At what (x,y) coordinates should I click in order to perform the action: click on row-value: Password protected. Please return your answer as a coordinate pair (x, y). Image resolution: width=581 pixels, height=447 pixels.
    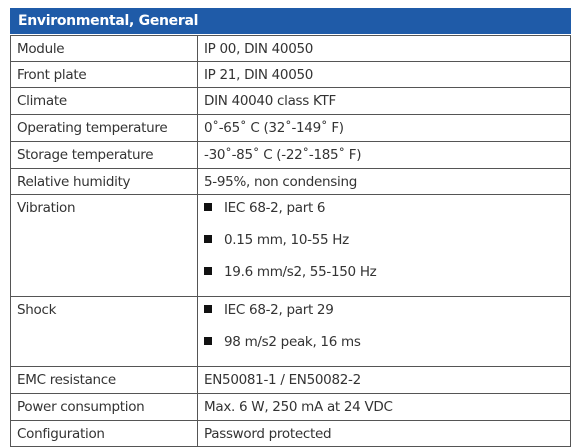
    Looking at the image, I should click on (384, 433).